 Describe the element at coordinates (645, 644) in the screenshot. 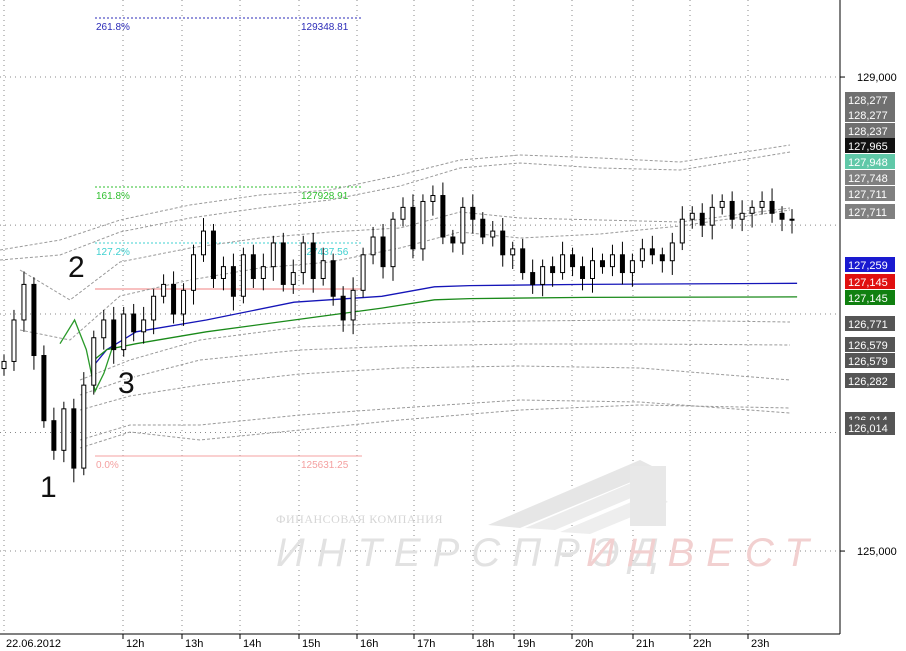

I see `x-tick-label: 21h` at that location.